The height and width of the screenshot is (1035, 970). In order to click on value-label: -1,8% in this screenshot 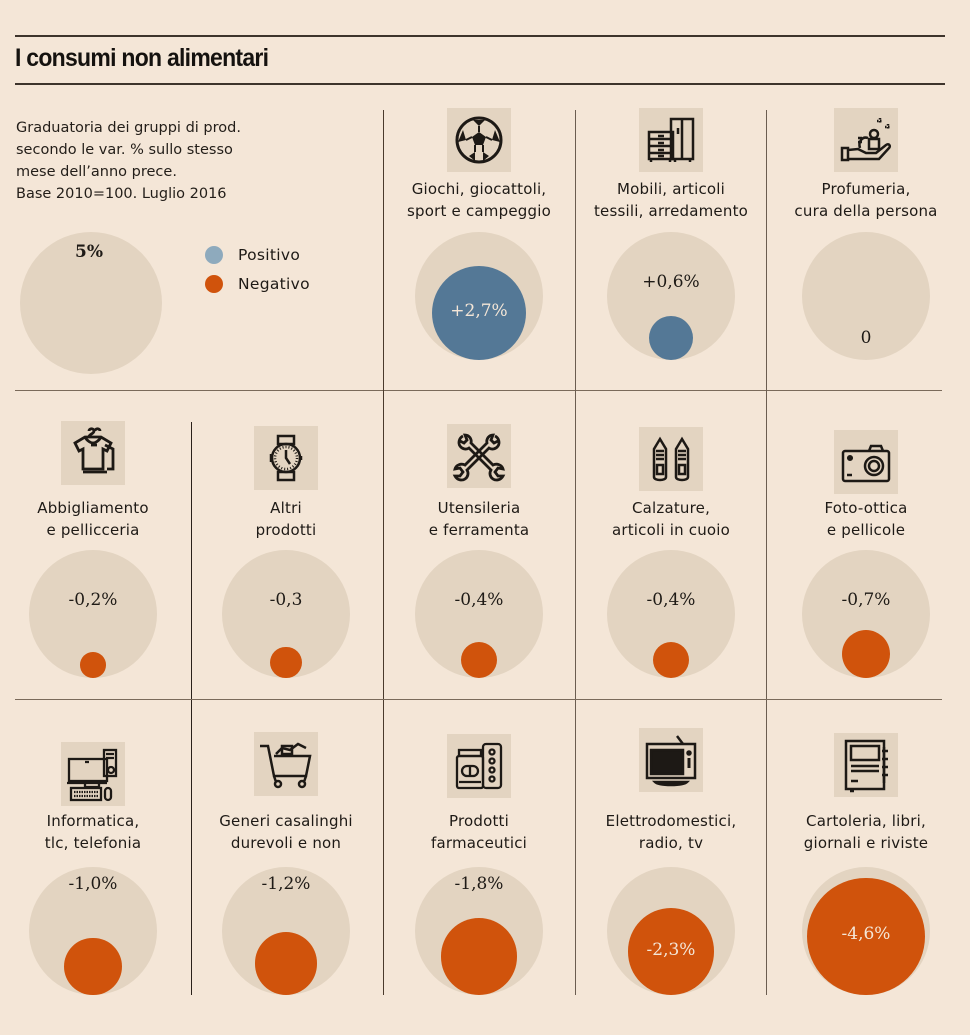, I will do `click(479, 884)`.